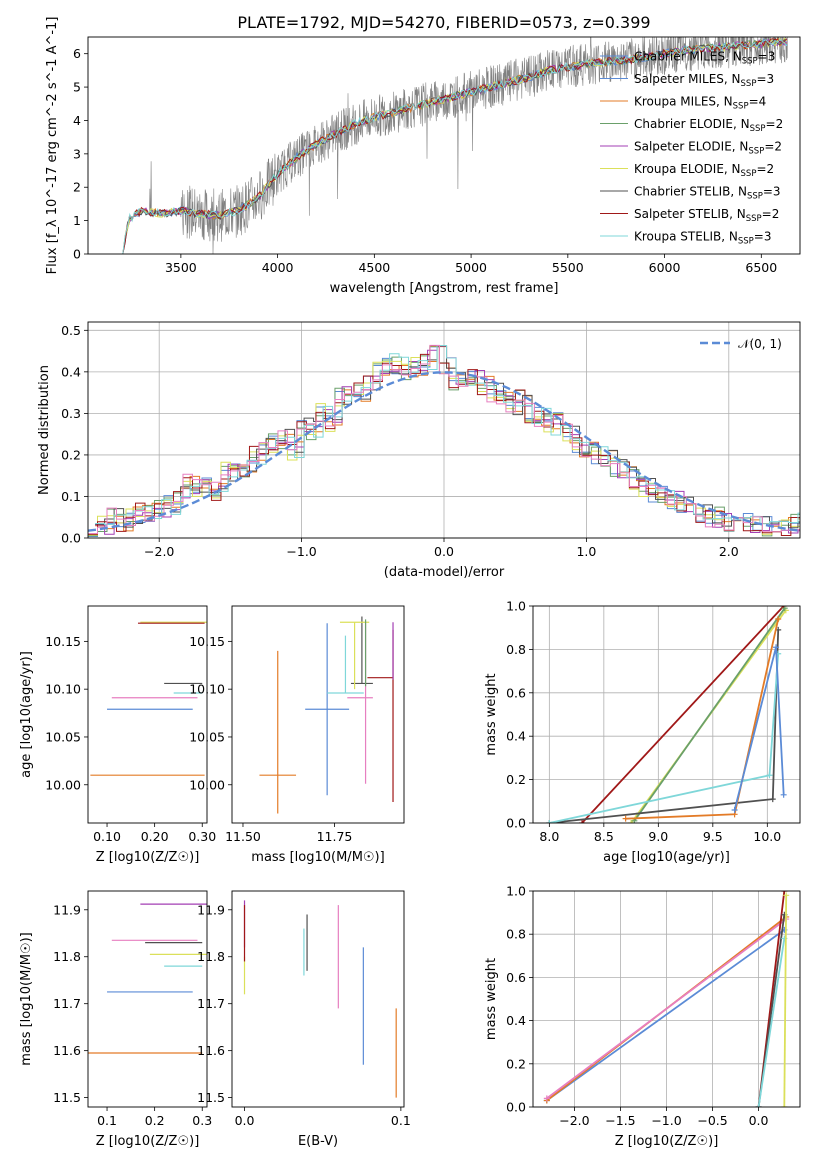 The height and width of the screenshot is (1170, 819). What do you see at coordinates (760, 344) in the screenshot?
I see `legend-label: 𝒩(0, 1)` at bounding box center [760, 344].